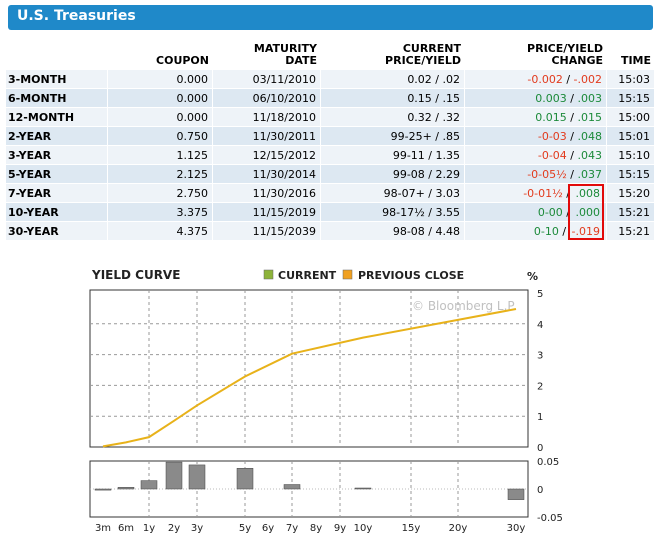 The height and width of the screenshot is (538, 661). What do you see at coordinates (126, 528) in the screenshot?
I see `x-tick-label: 6m` at bounding box center [126, 528].